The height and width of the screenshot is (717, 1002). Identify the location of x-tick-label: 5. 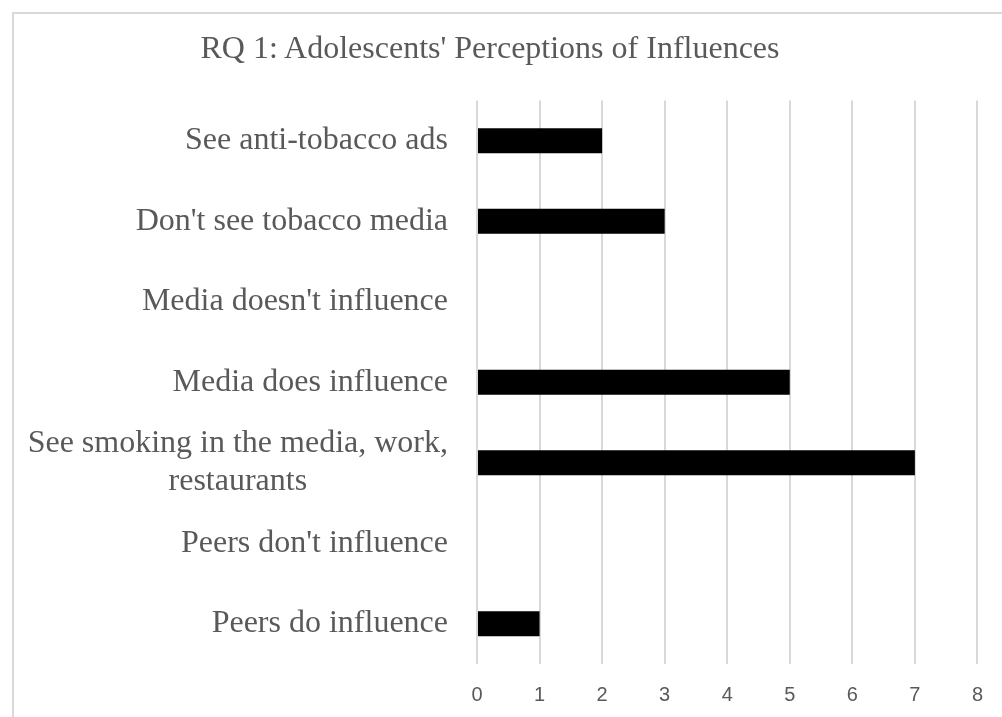
(790, 693).